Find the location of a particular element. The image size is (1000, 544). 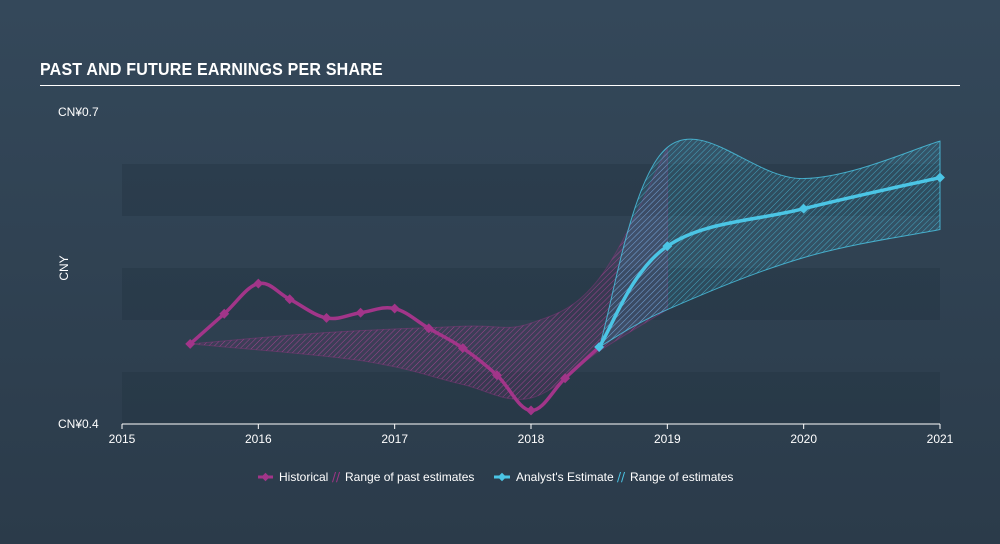

y-axis-label: CNY is located at coordinates (64, 267).